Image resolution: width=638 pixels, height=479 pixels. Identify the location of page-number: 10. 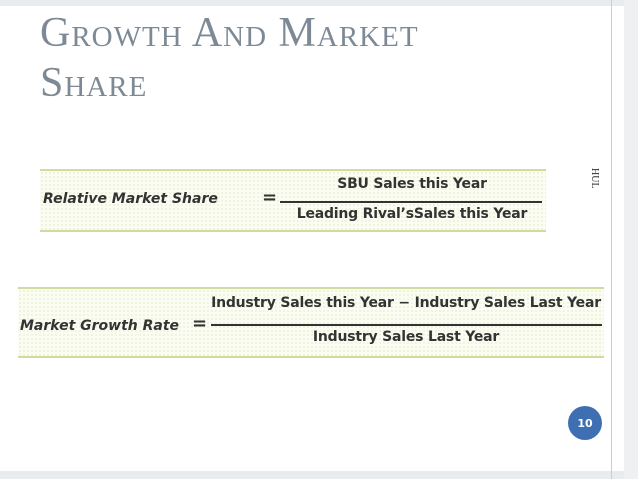
(585, 423).